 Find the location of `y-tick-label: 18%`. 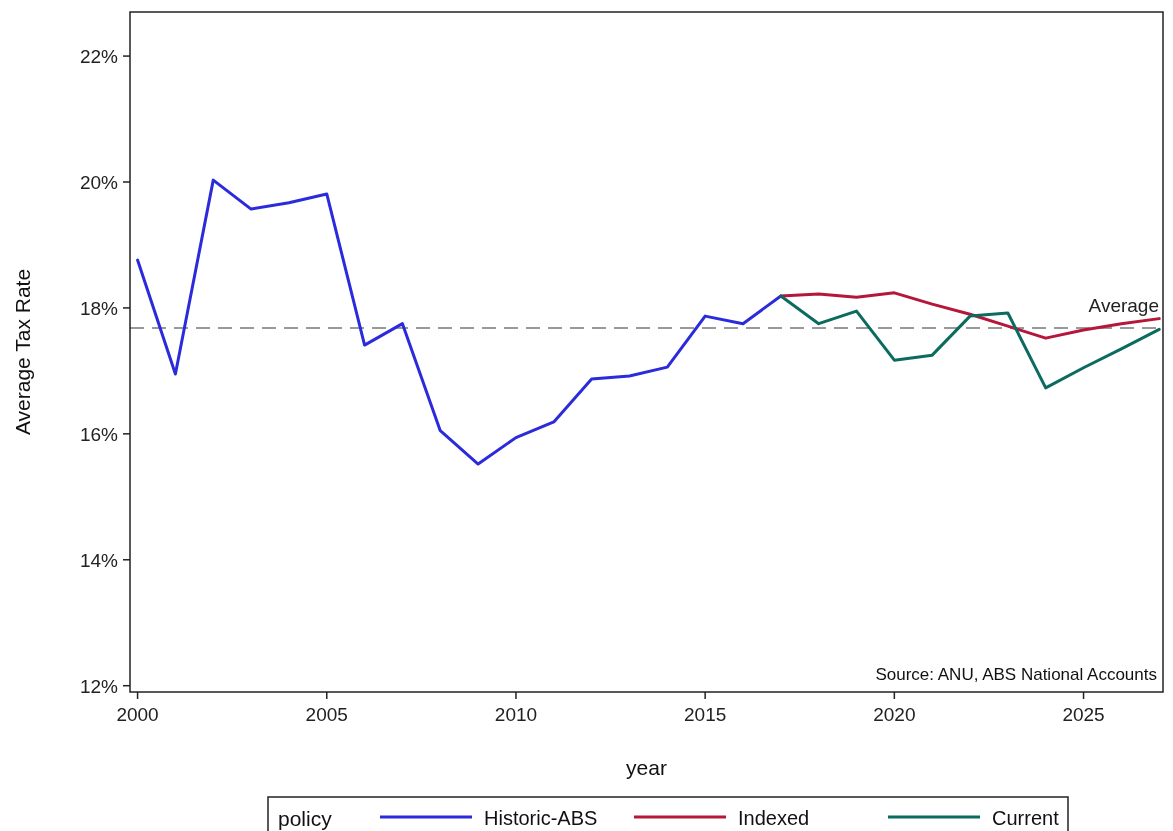

y-tick-label: 18% is located at coordinates (99, 308).